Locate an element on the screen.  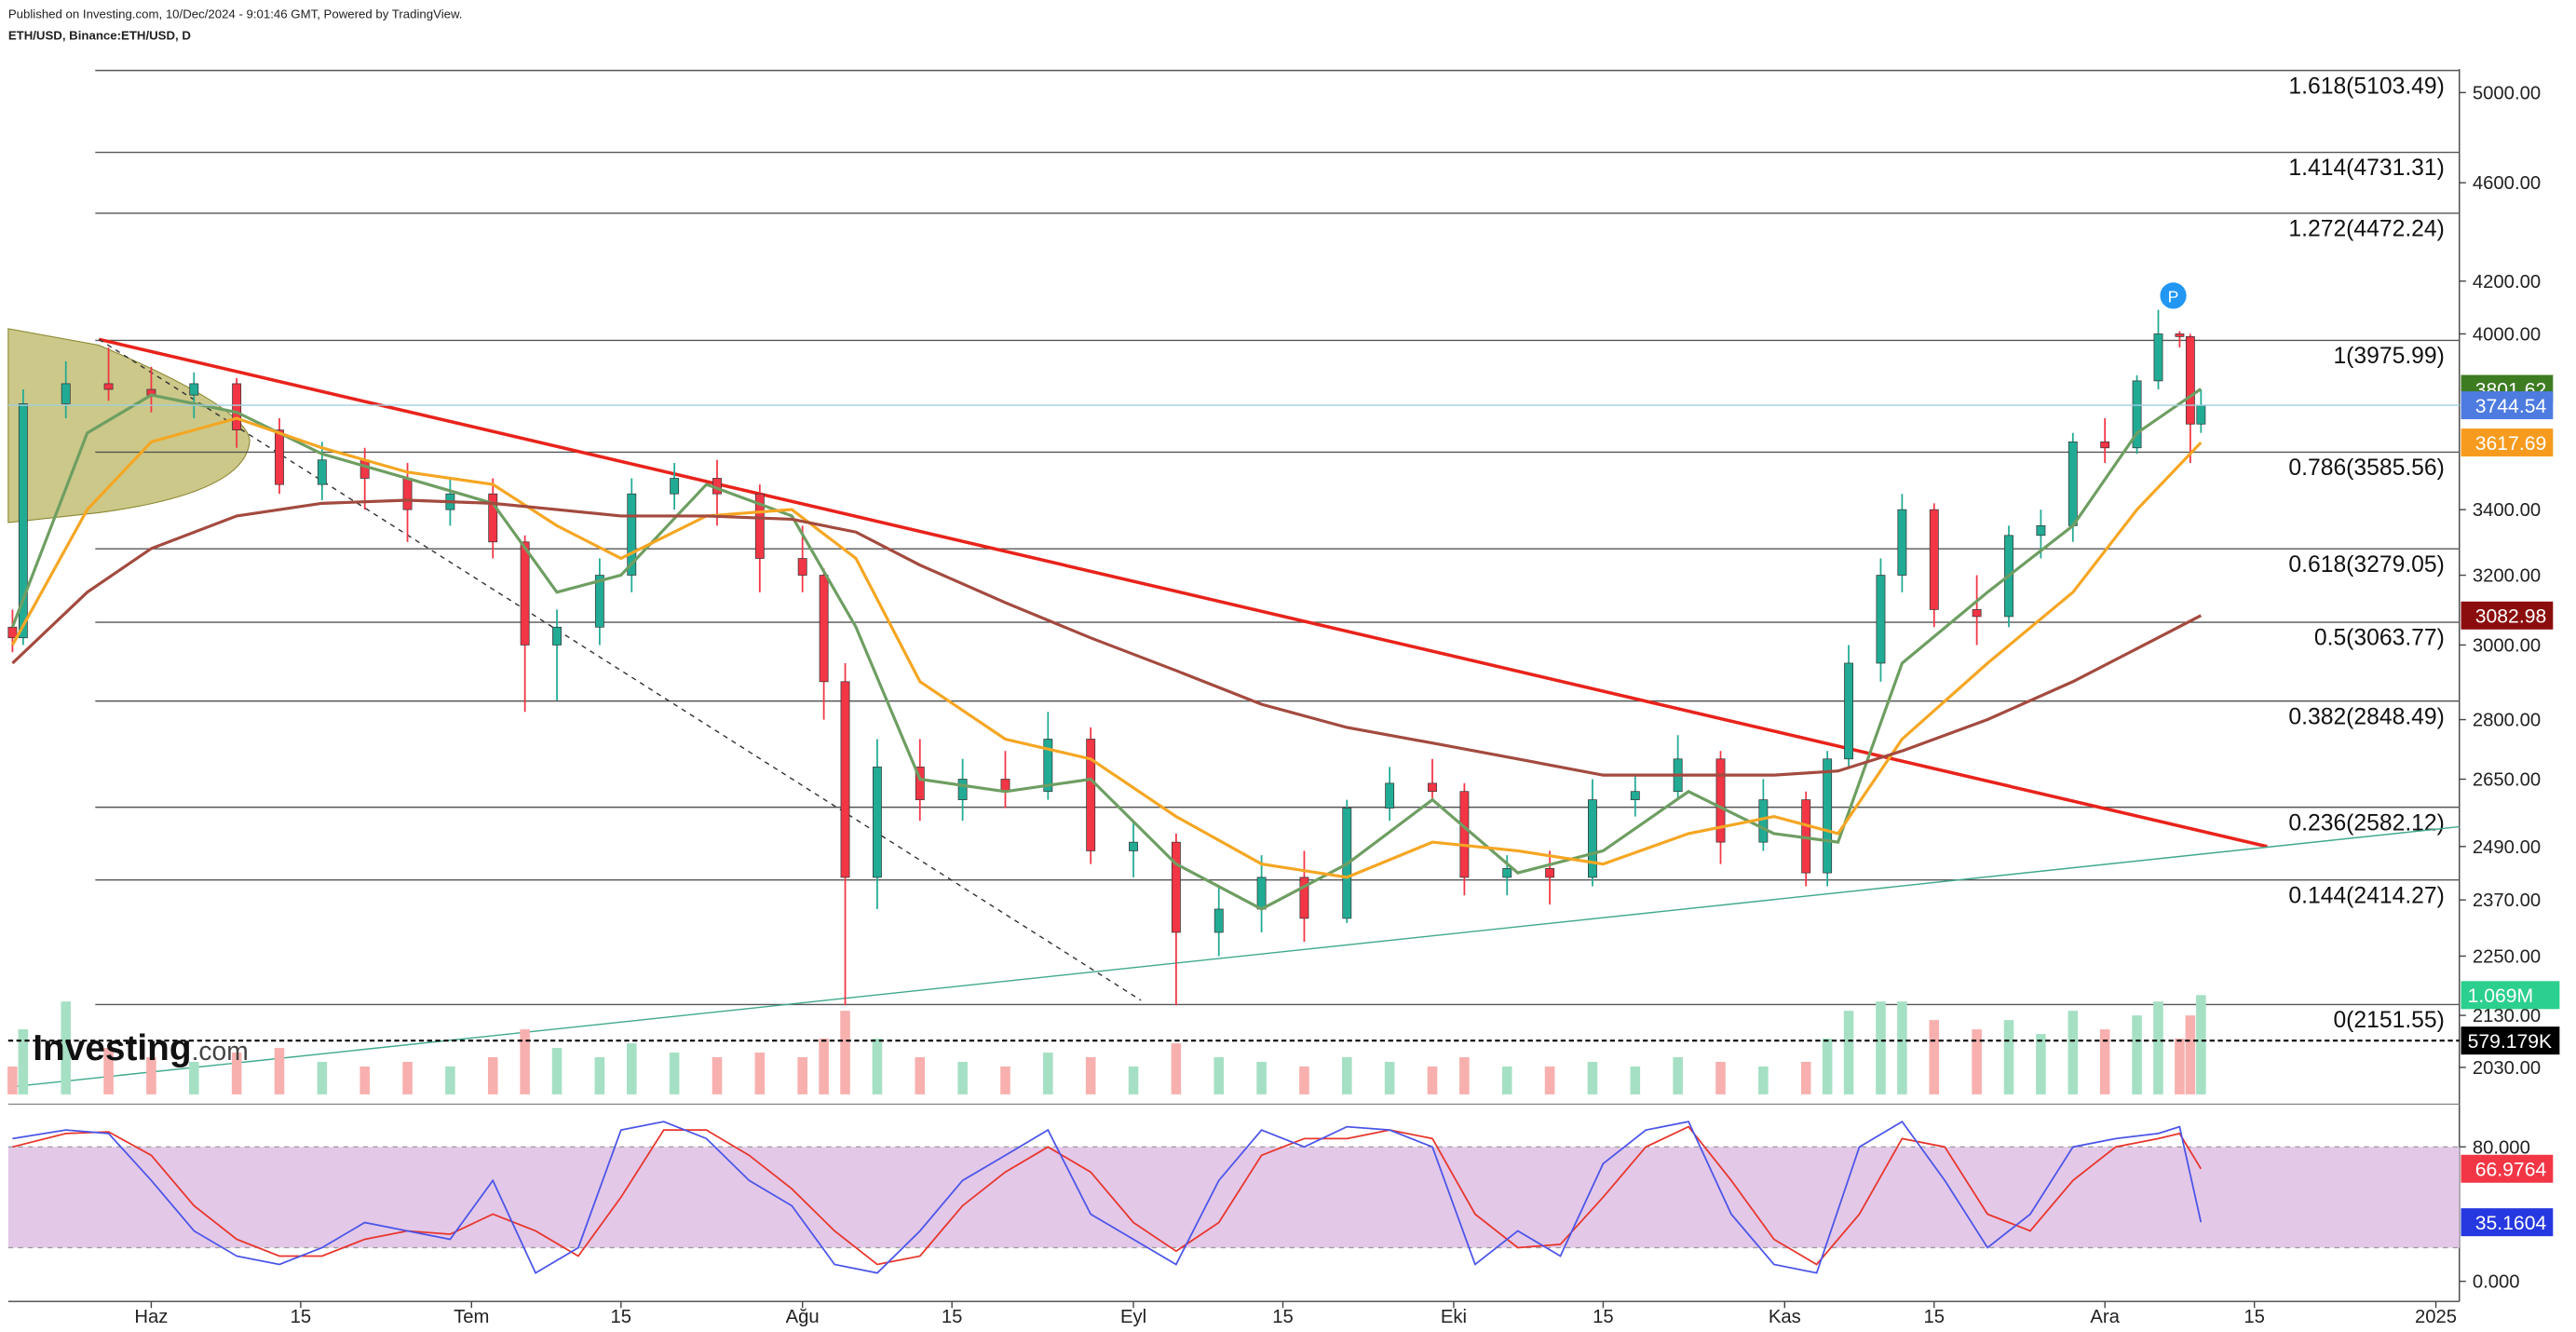
y-tick-label: 4600.00 is located at coordinates (2507, 184).